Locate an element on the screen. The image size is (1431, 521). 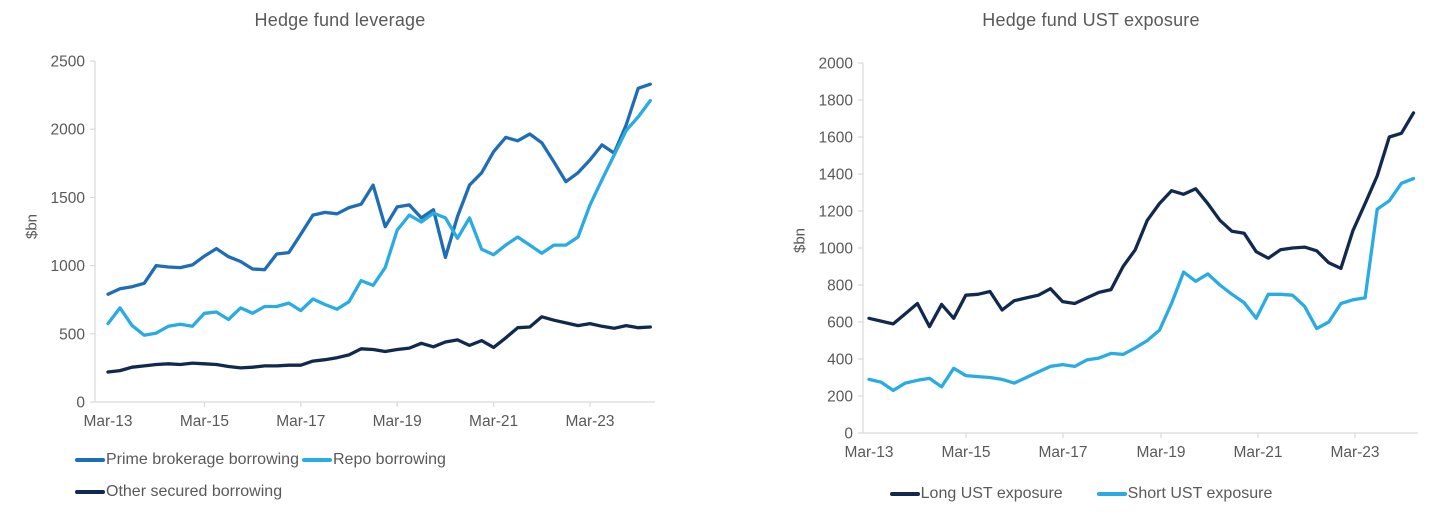
y-tick-label: 400 is located at coordinates (840, 360).